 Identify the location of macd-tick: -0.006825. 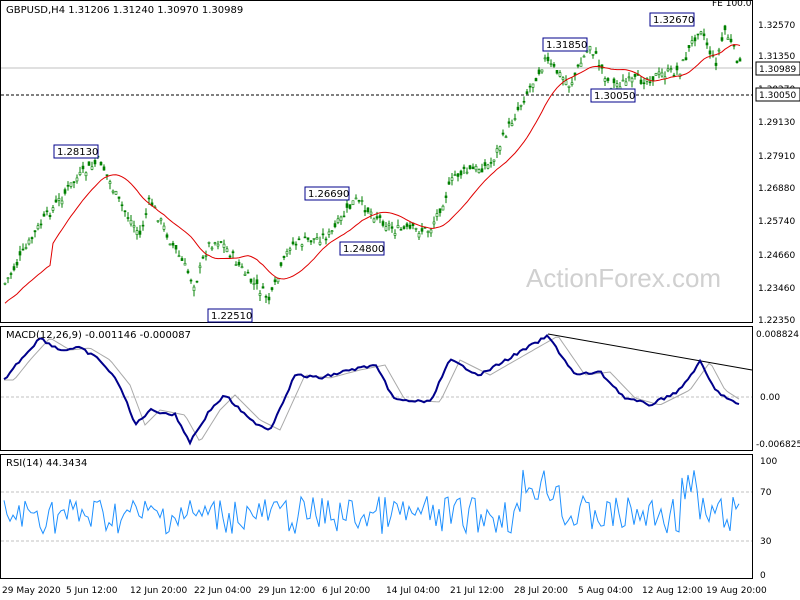
(778, 445).